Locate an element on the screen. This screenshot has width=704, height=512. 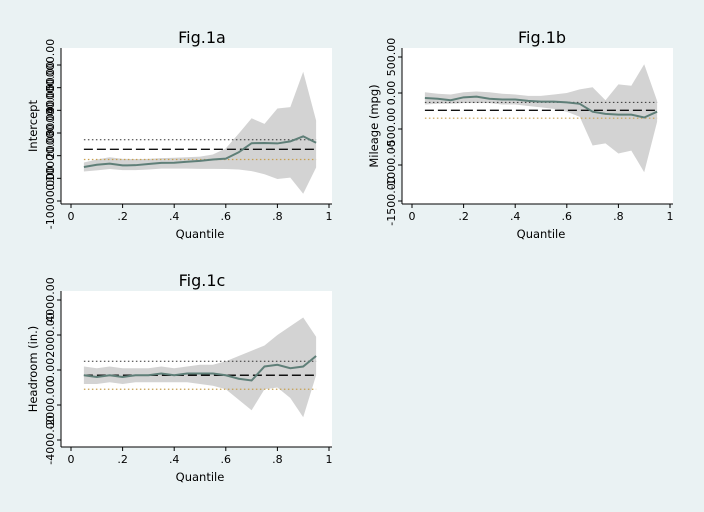
y-tick-label: -1500.00 is located at coordinates (391, 200).